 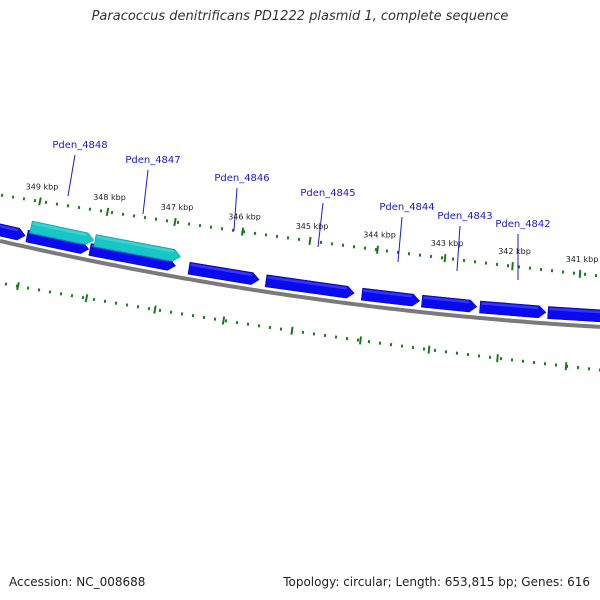 What do you see at coordinates (177, 207) in the screenshot?
I see `tick-label: 347 kbp` at bounding box center [177, 207].